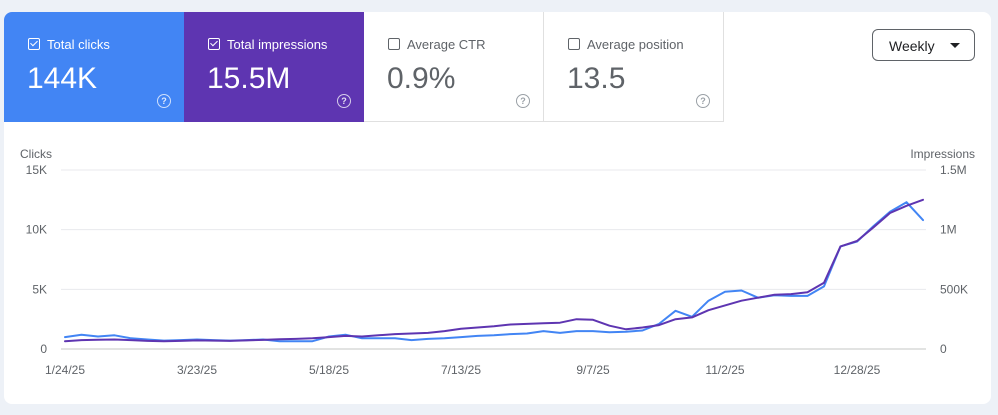 Image resolution: width=998 pixels, height=415 pixels. Describe the element at coordinates (65, 370) in the screenshot. I see `x-tick-label: 1/24/25` at that location.